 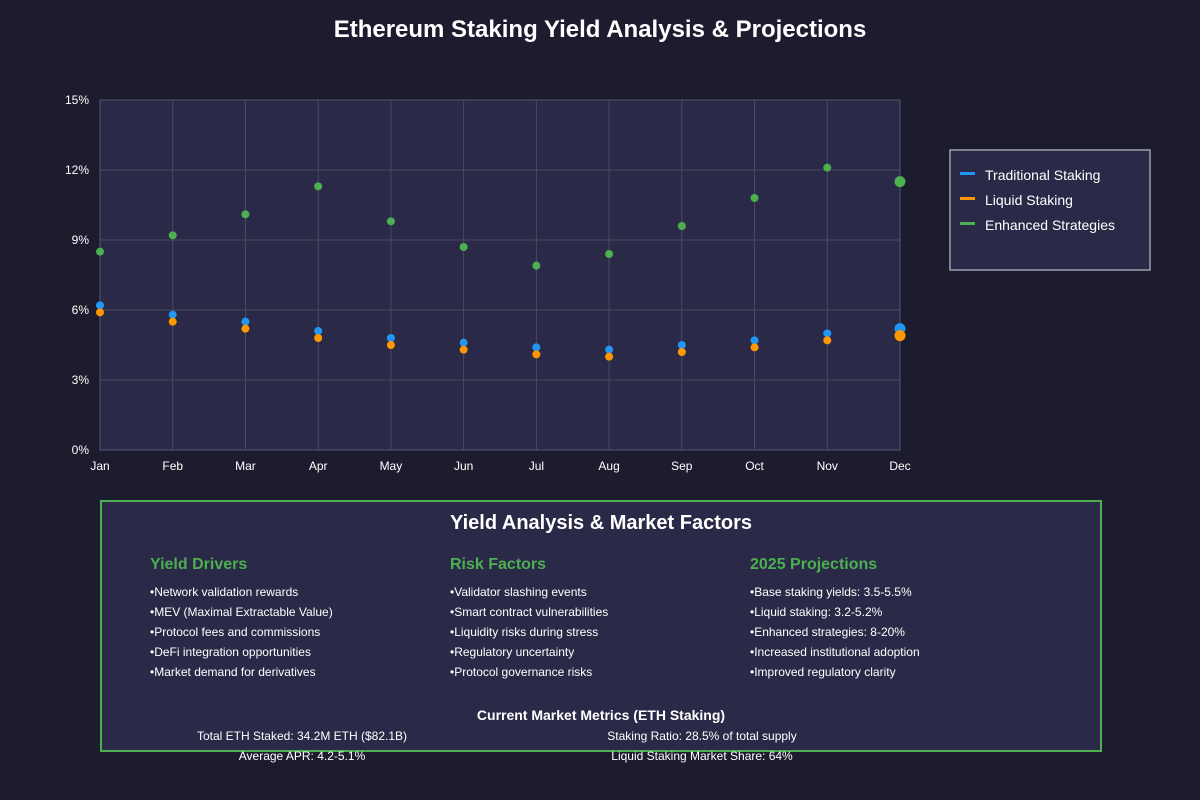 What do you see at coordinates (1042, 175) in the screenshot?
I see `legend-label-traditional: Traditional Staking` at bounding box center [1042, 175].